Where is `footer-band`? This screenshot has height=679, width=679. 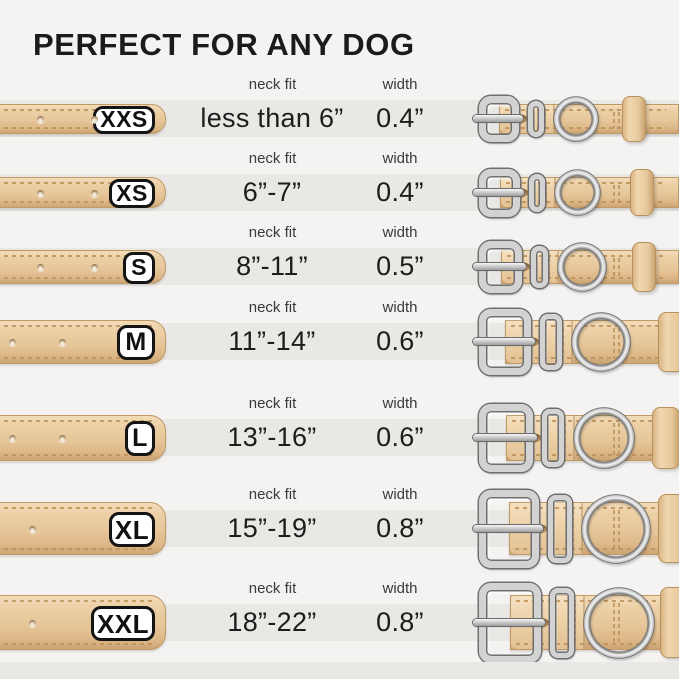
footer-band is located at coordinates (339, 670).